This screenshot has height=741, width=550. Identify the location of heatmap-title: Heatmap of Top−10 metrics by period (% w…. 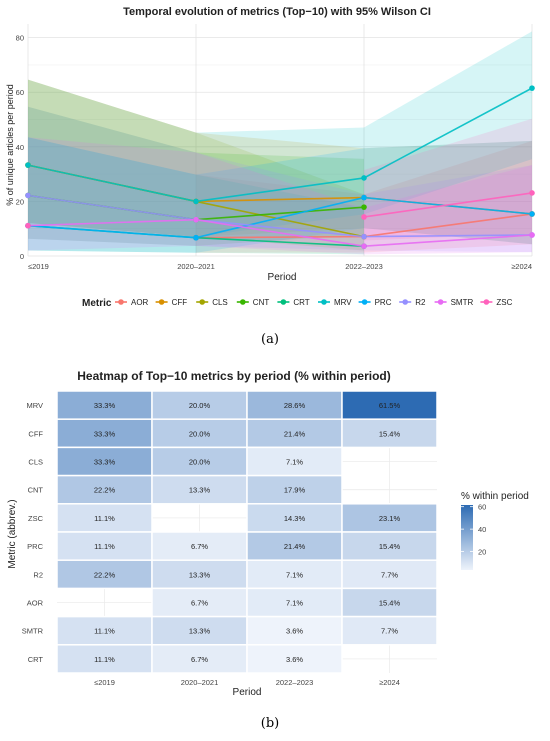
(234, 376).